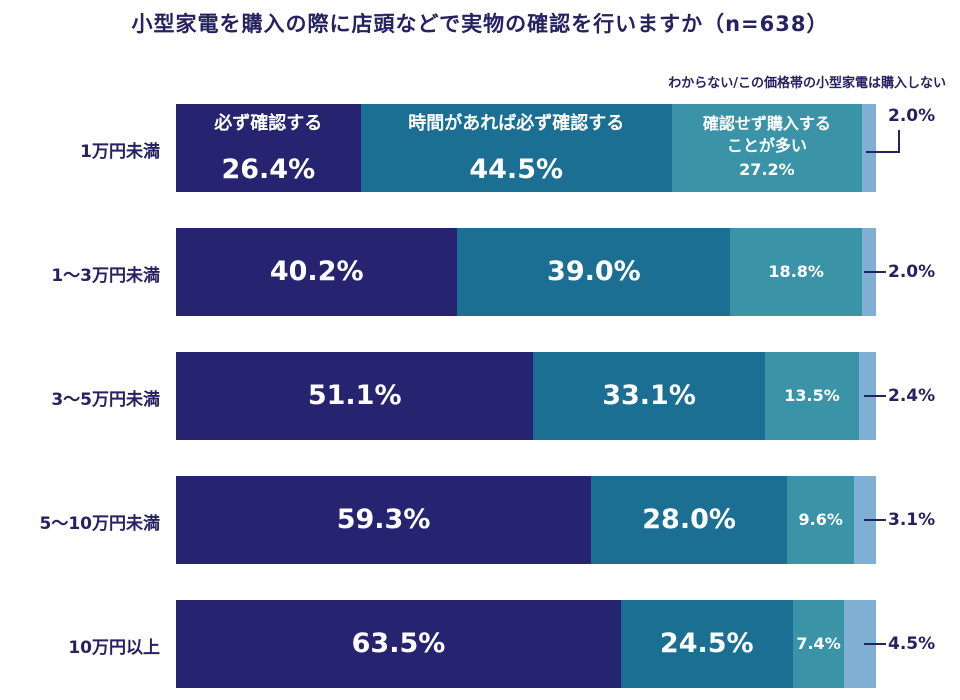 Image resolution: width=960 pixels, height=700 pixels. Describe the element at coordinates (105, 400) in the screenshot. I see `category-label: 3～5万円未満` at that location.